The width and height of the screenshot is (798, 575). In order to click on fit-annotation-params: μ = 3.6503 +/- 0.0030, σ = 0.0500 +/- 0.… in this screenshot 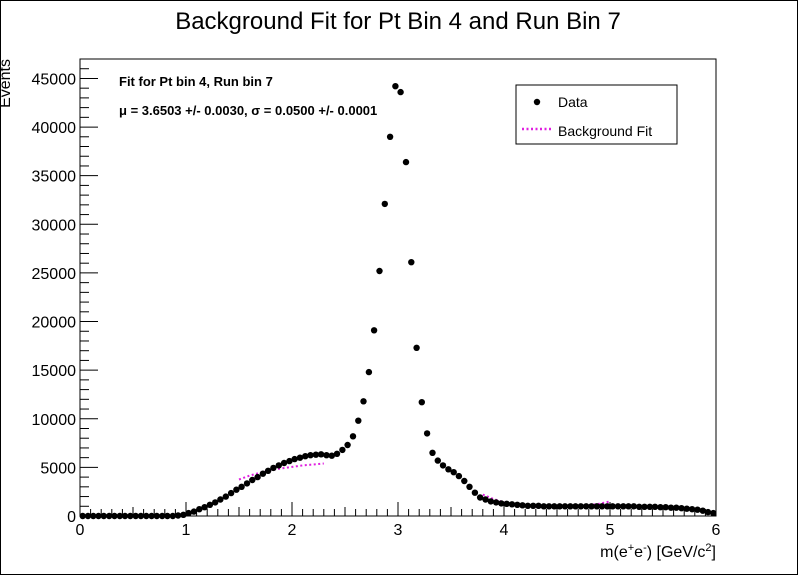, I will do `click(248, 110)`.